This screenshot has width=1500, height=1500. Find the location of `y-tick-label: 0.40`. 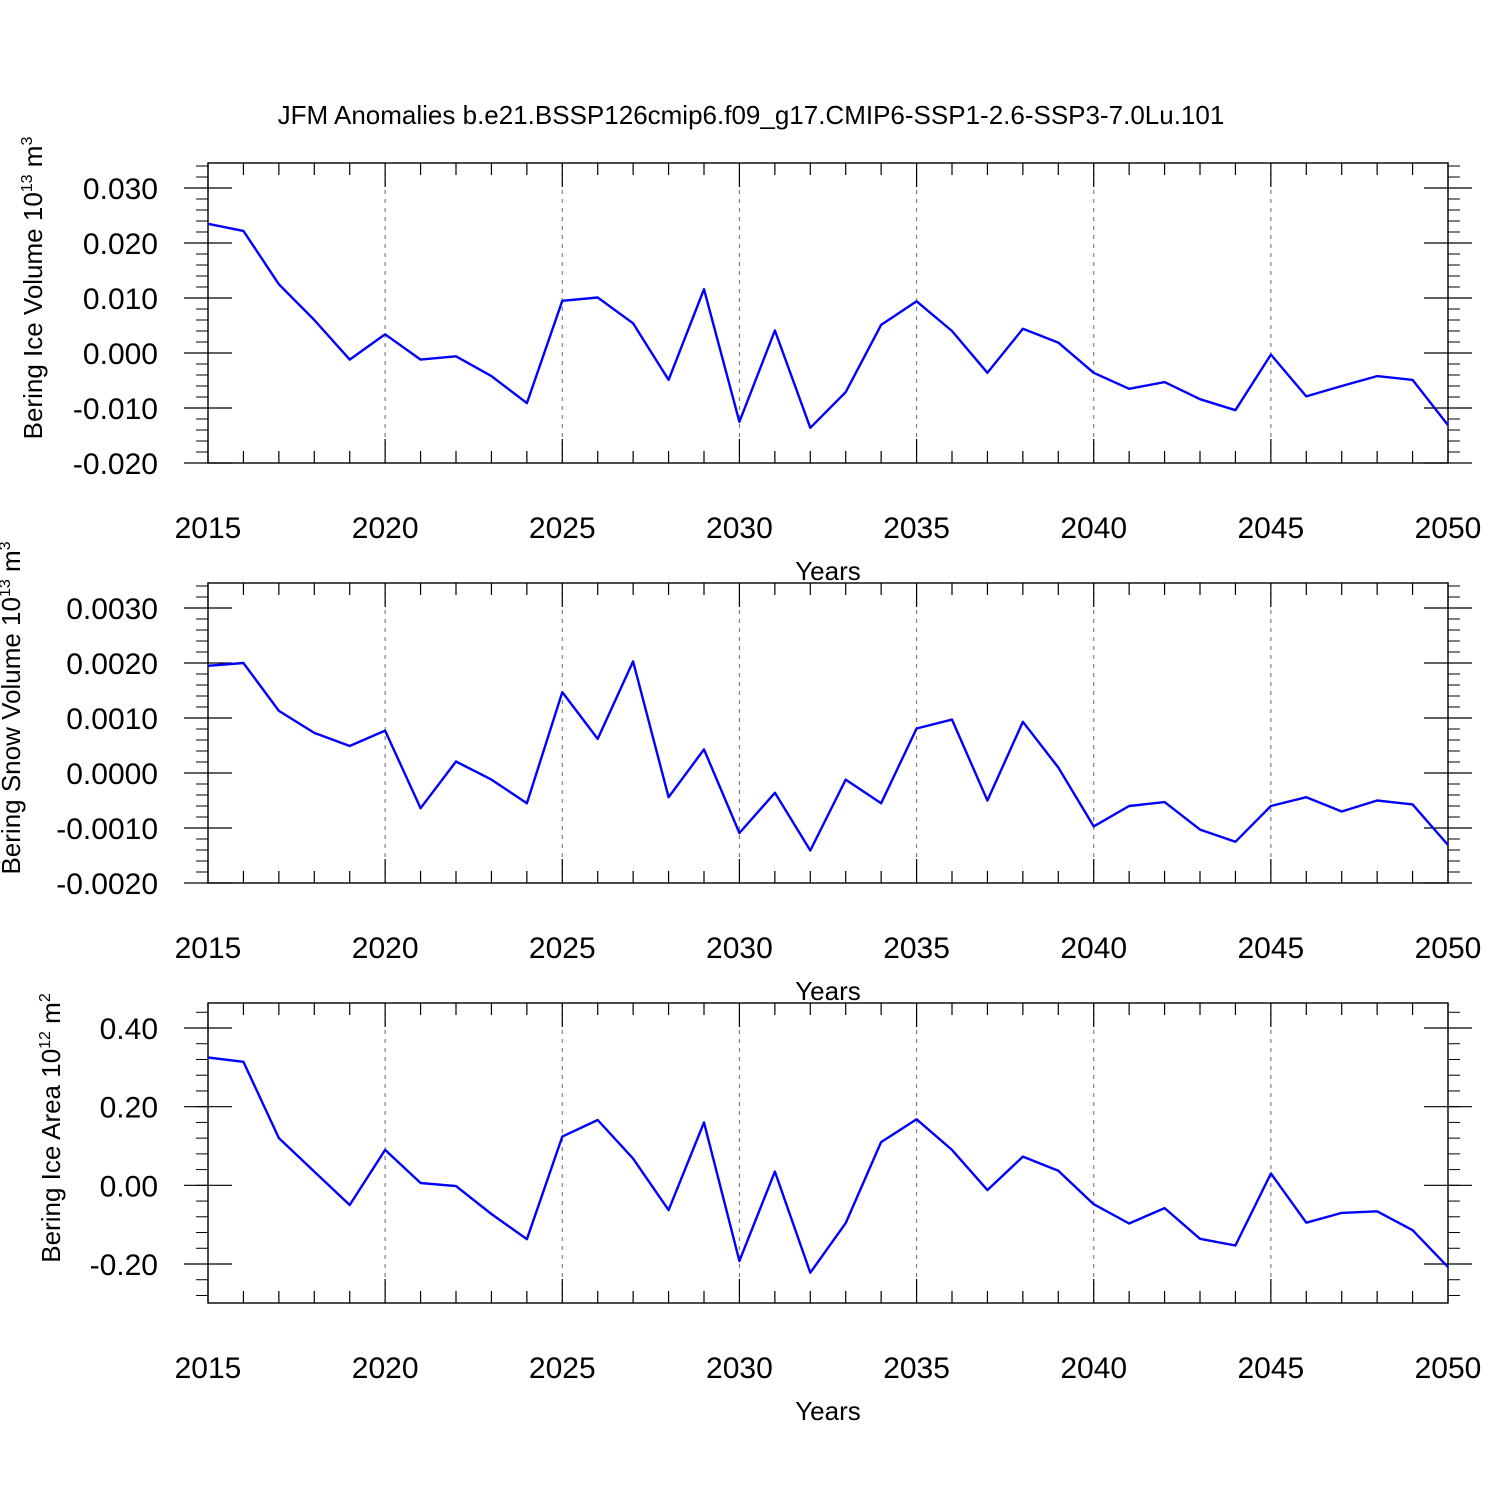

y-tick-label: 0.40 is located at coordinates (129, 1029).